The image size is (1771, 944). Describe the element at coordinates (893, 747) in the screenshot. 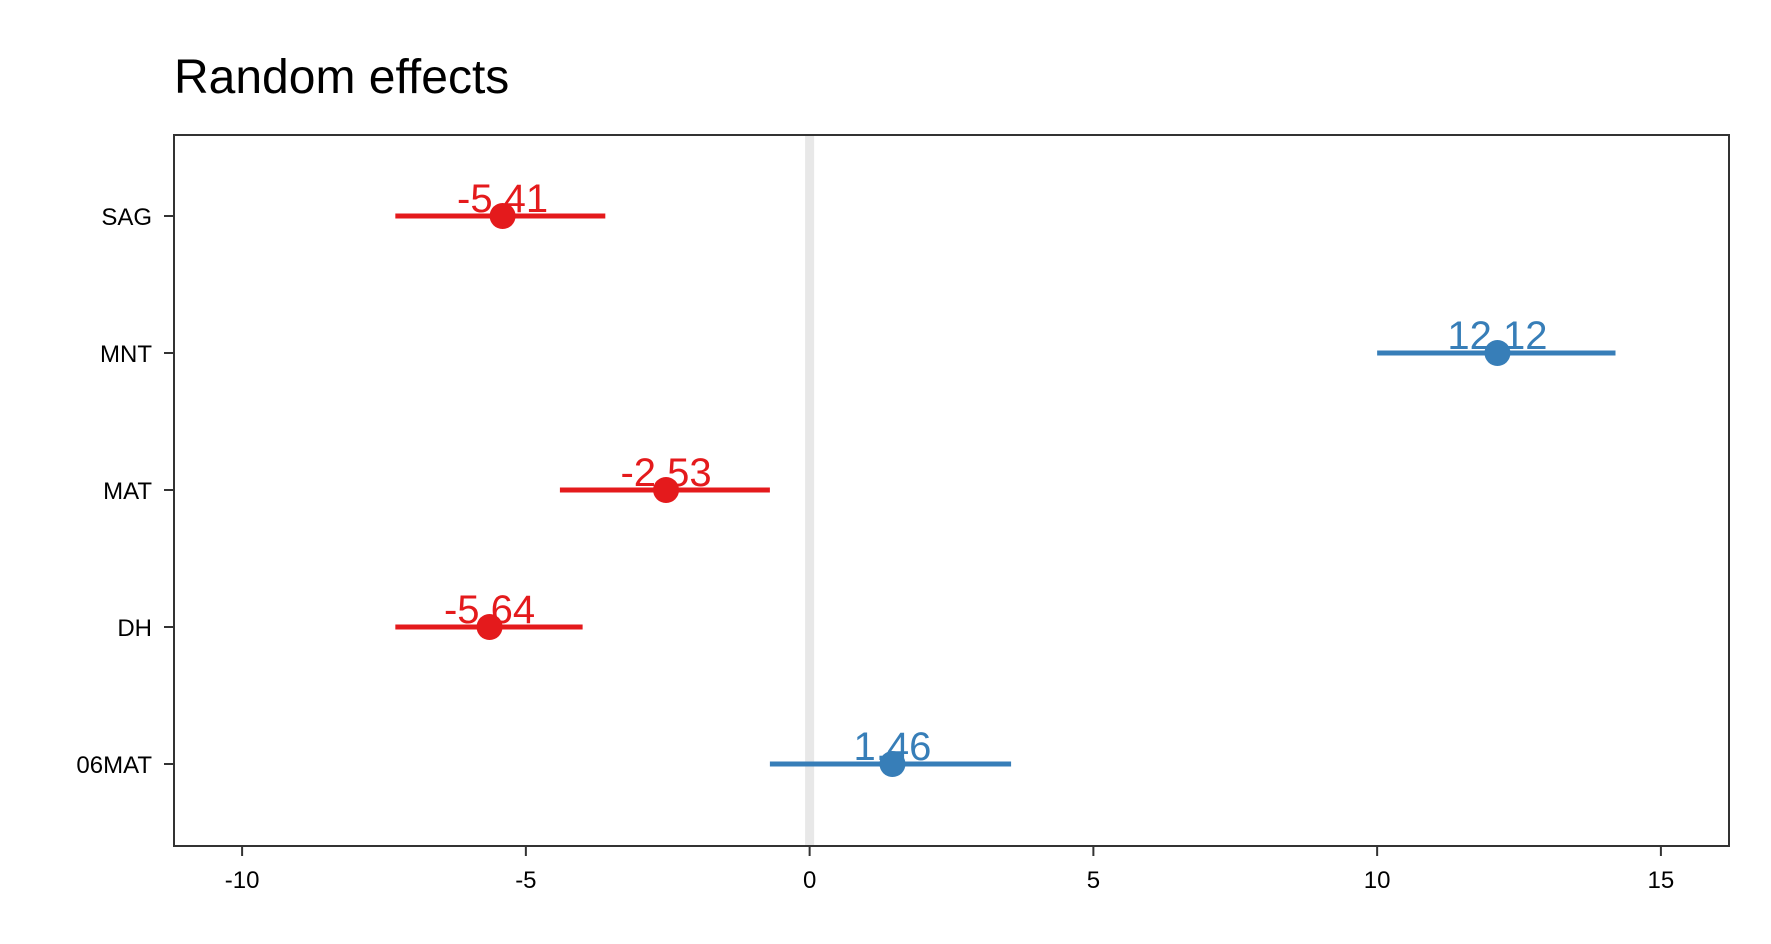

I see `value-label: 1.46` at that location.